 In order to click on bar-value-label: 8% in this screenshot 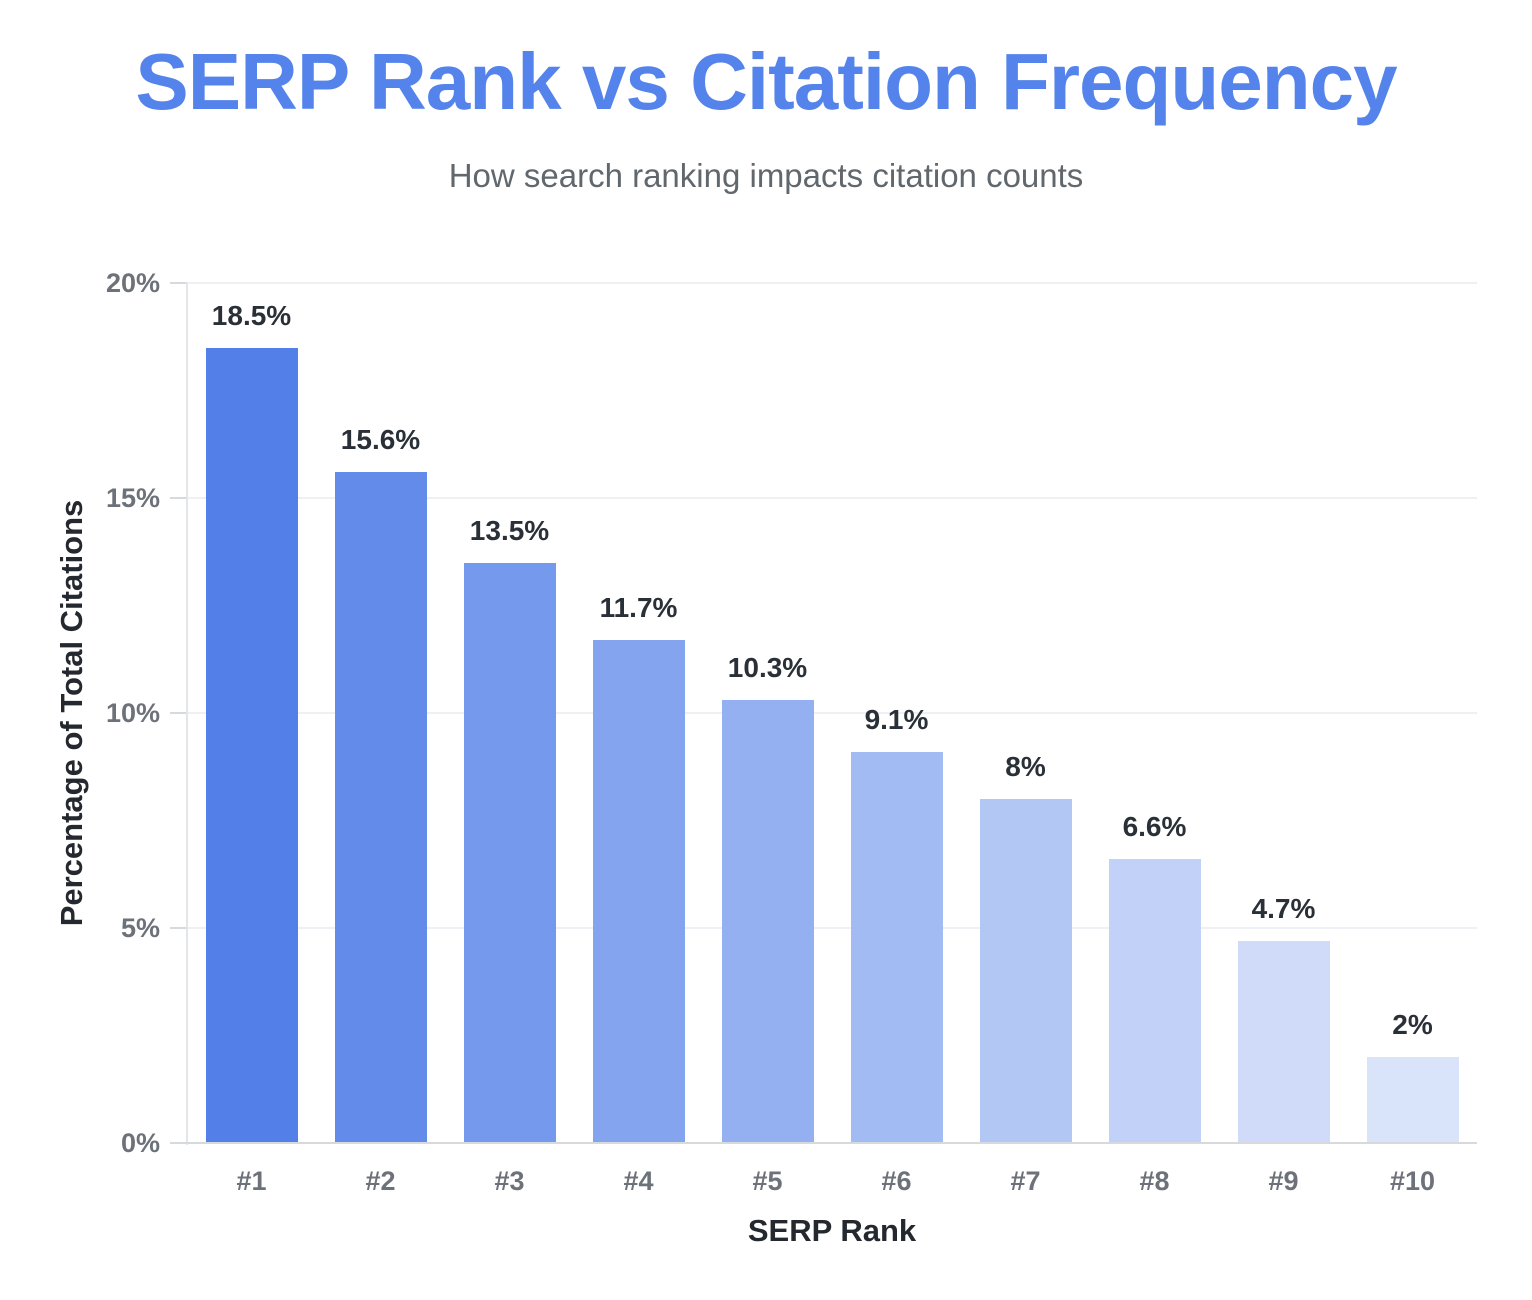, I will do `click(1025, 766)`.